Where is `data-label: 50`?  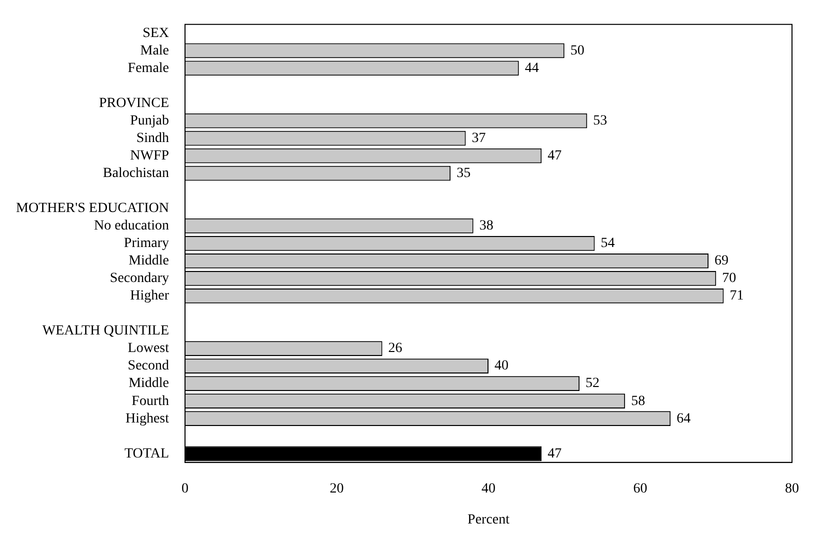 data-label: 50 is located at coordinates (577, 50).